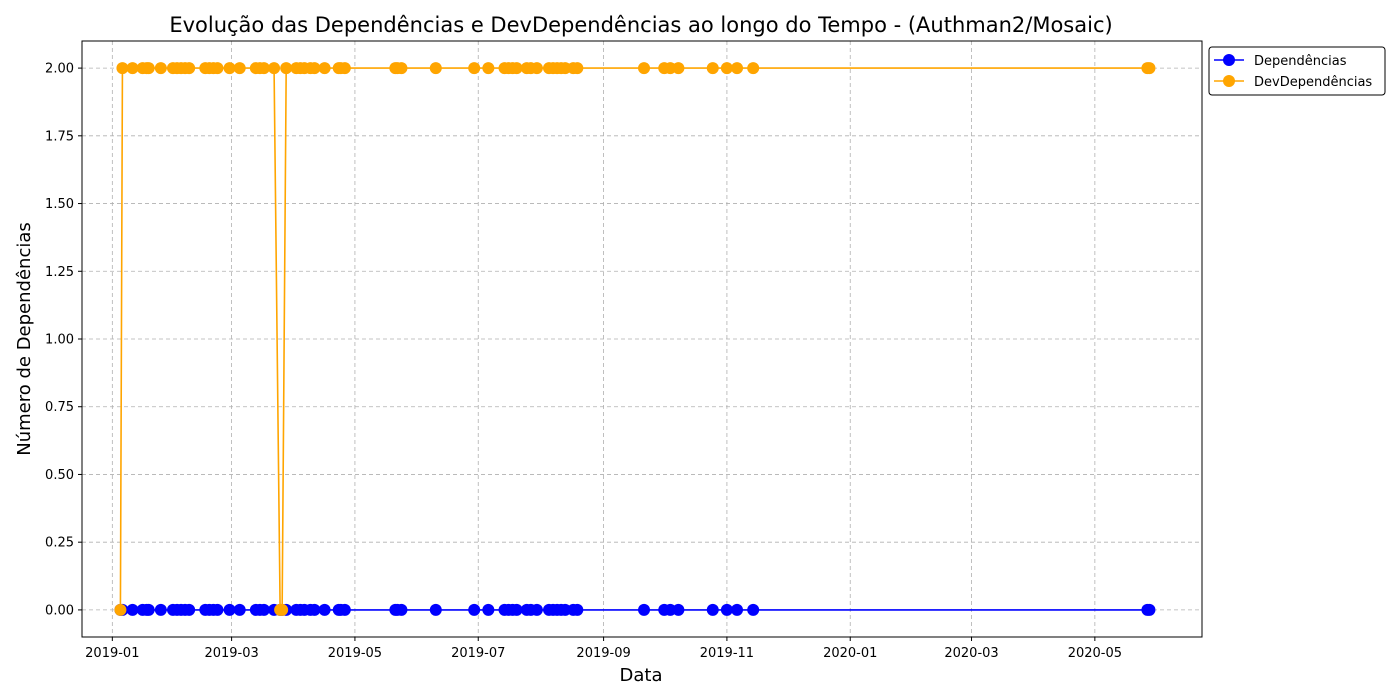 The image size is (1400, 700). I want to click on legend-marker-dependencias, so click(1229, 60).